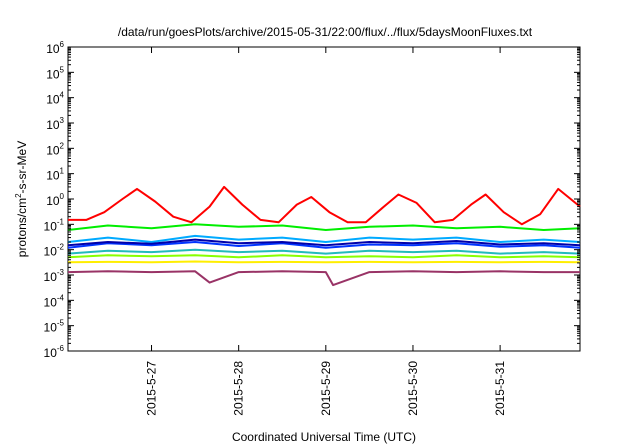  Describe the element at coordinates (55, 48) in the screenshot. I see `y-tick-label: 10⁶` at that location.